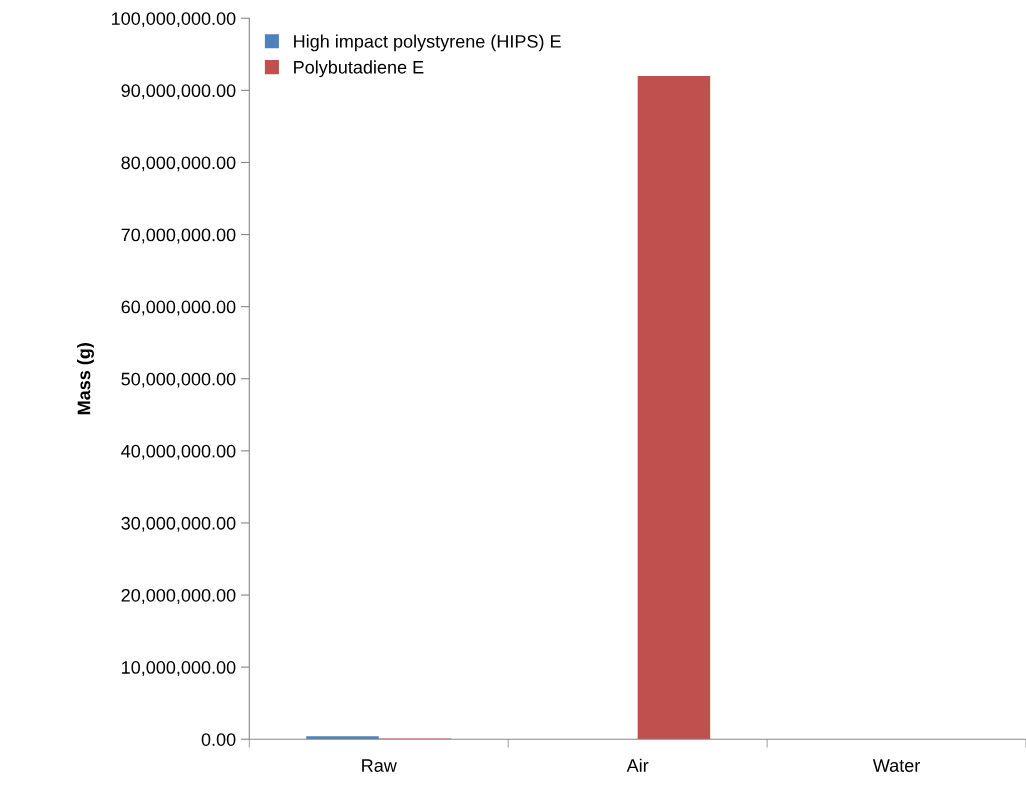 This screenshot has width=1026, height=794. Describe the element at coordinates (359, 69) in the screenshot. I see `legend-label: Polybutadiene E` at that location.